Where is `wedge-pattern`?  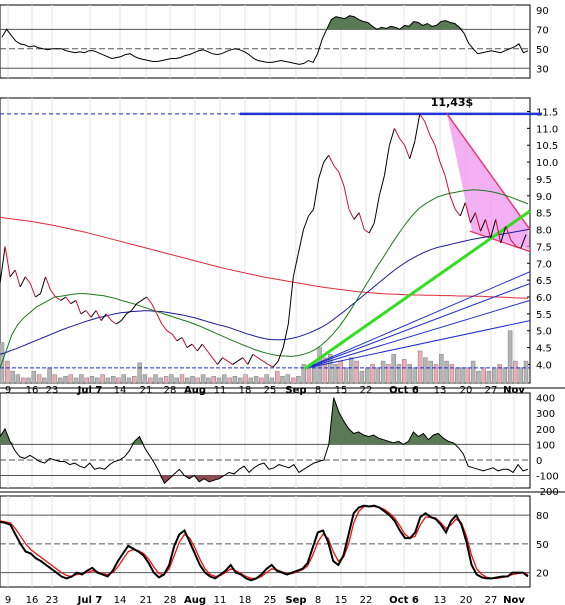 wedge-pattern is located at coordinates (488, 181).